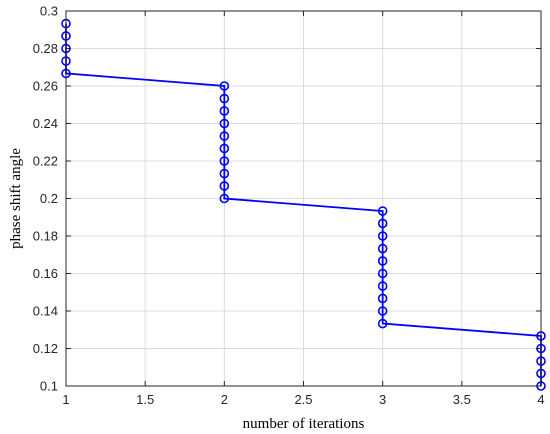 The height and width of the screenshot is (434, 550). What do you see at coordinates (145, 399) in the screenshot?
I see `x-tick-label: 1.5` at bounding box center [145, 399].